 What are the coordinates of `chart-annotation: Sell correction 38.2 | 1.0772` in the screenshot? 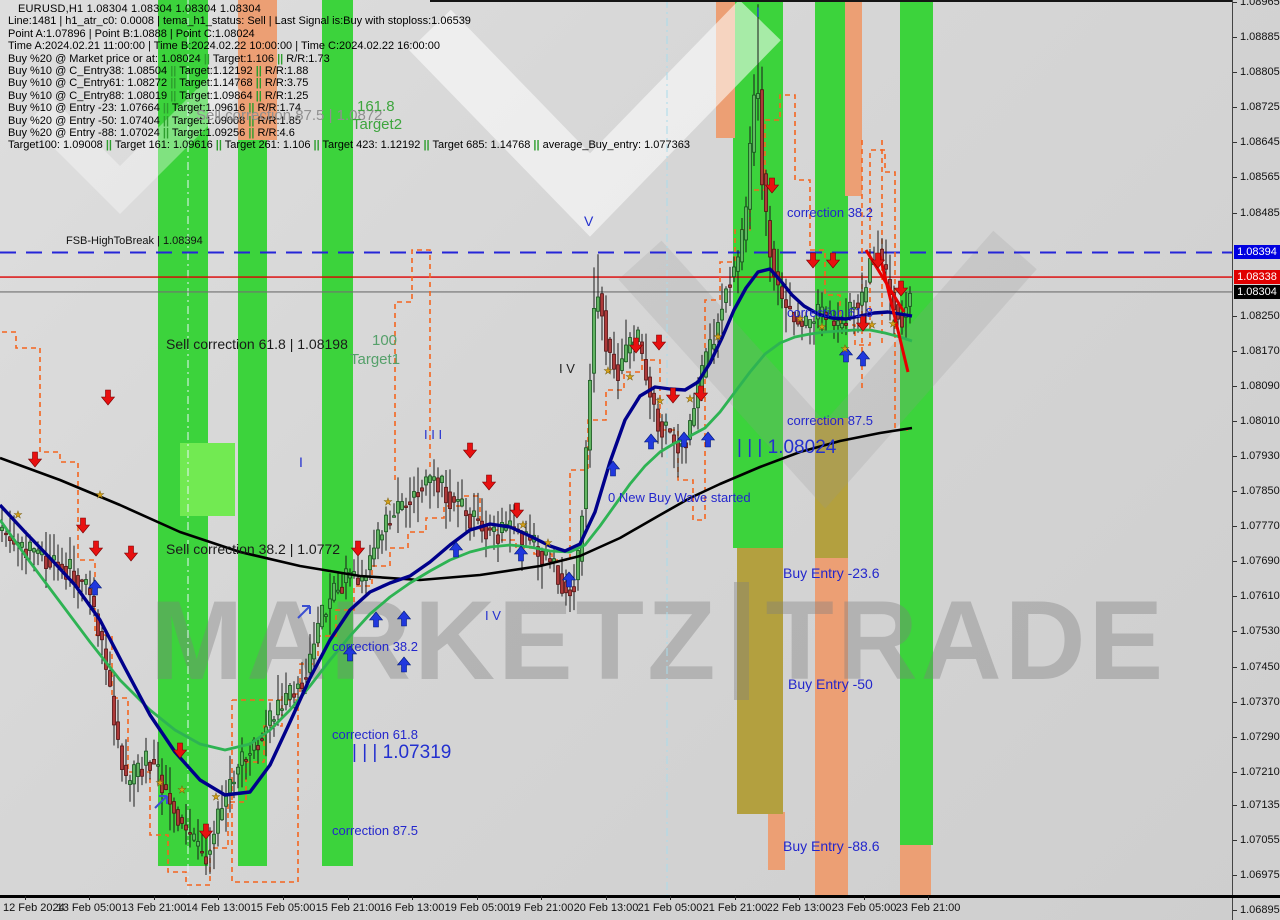 It's located at (253, 549).